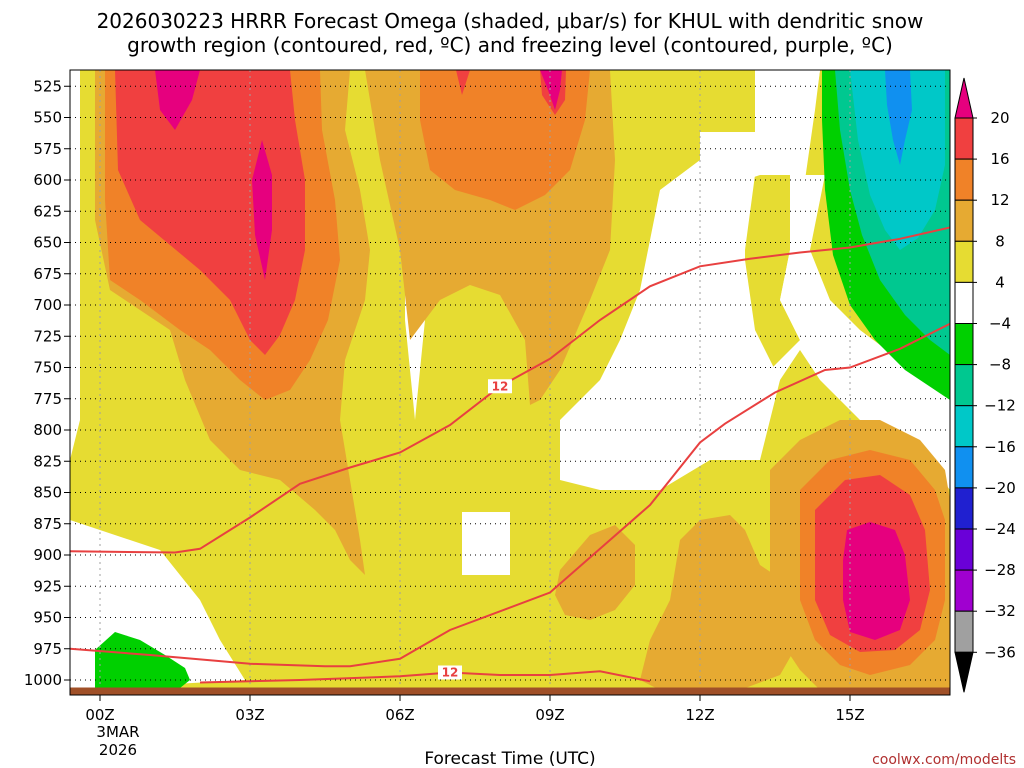 The width and height of the screenshot is (1024, 768). Describe the element at coordinates (47, 555) in the screenshot. I see `y-tick-label: 900` at that location.